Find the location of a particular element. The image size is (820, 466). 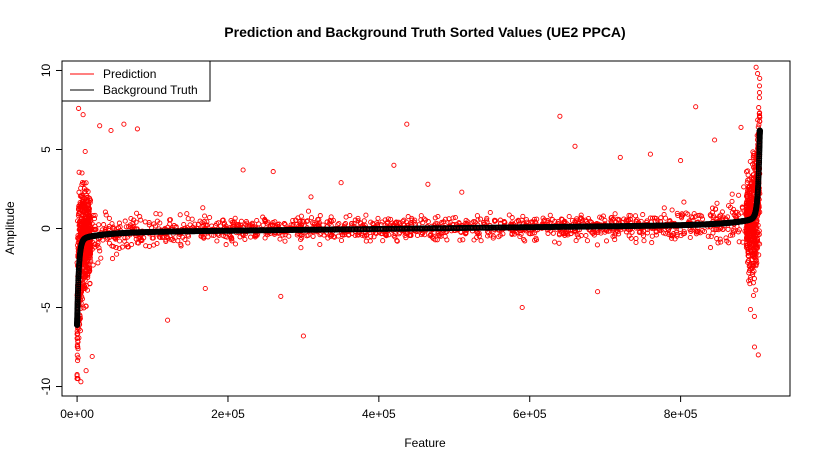

y-tick-label: 5 is located at coordinates (46, 149).